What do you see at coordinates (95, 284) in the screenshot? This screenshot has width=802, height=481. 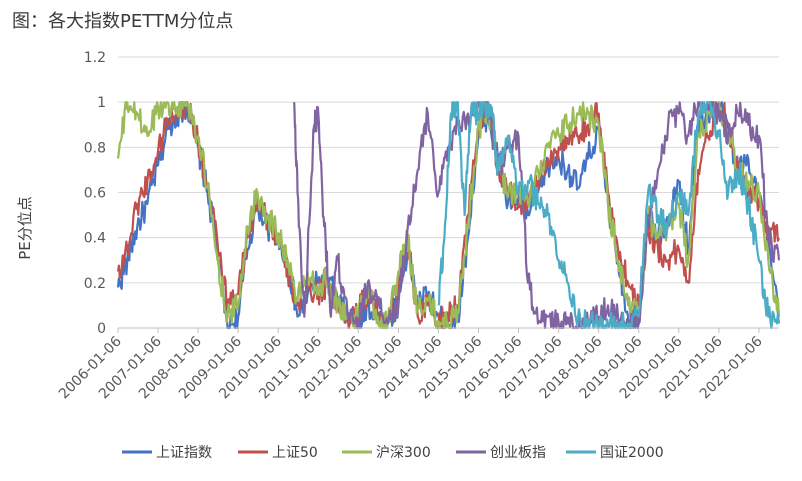 I see `y-tick-label: 0.2` at bounding box center [95, 284].